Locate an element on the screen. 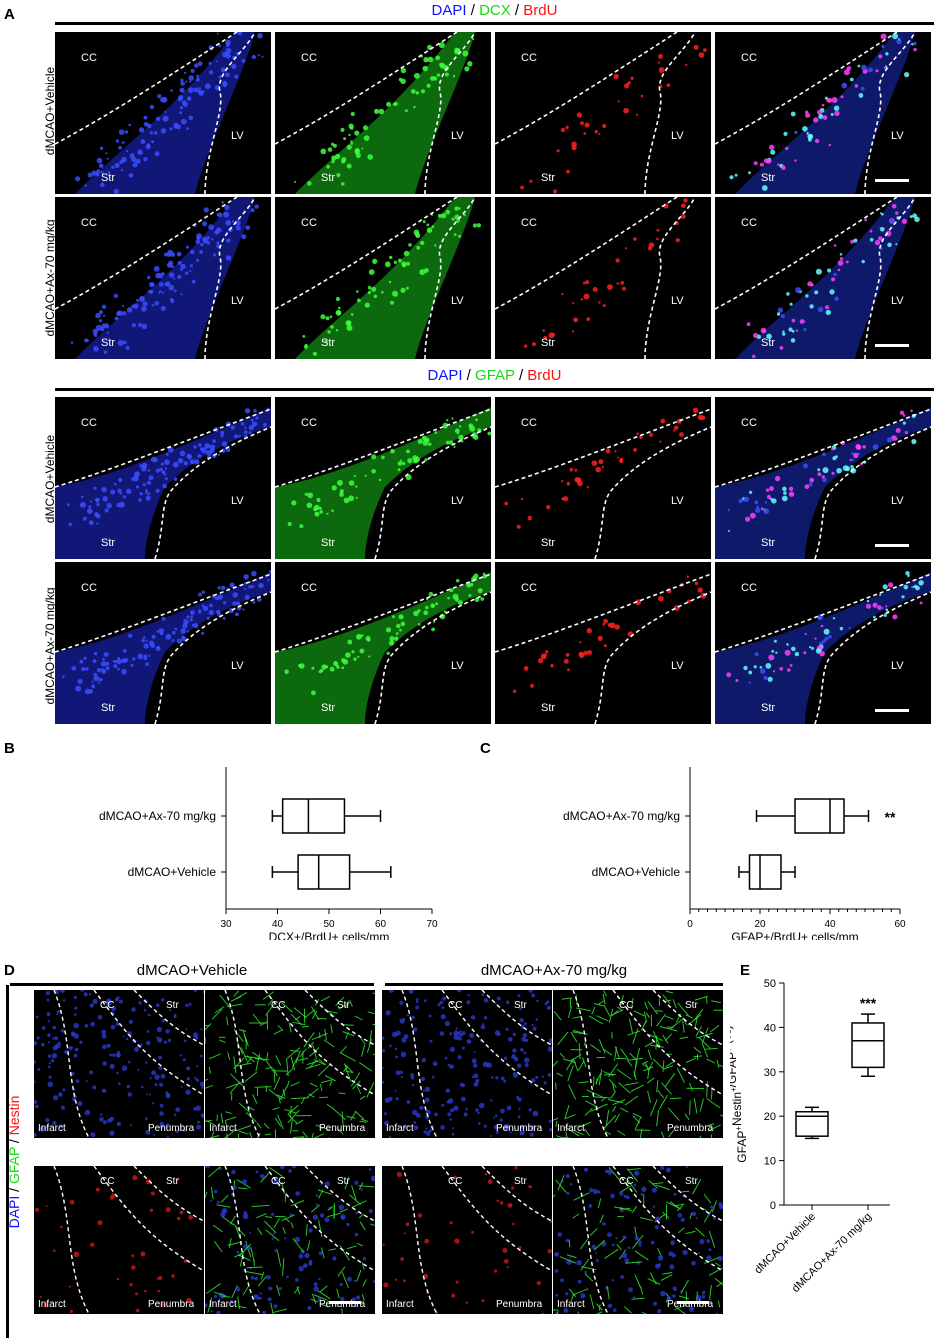 This screenshot has width=934, height=1339. label-part: Nestin is located at coordinates (737, 1109).